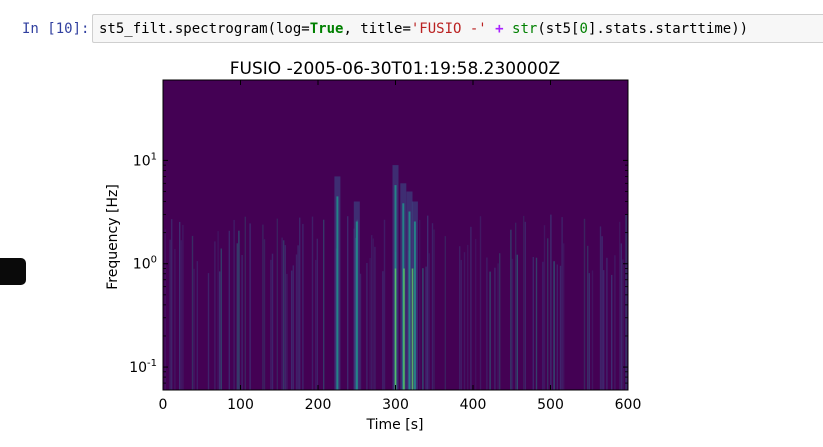 Image resolution: width=823 pixels, height=447 pixels. What do you see at coordinates (113, 237) in the screenshot?
I see `y-axis-label: Frequency [Hz]` at bounding box center [113, 237].